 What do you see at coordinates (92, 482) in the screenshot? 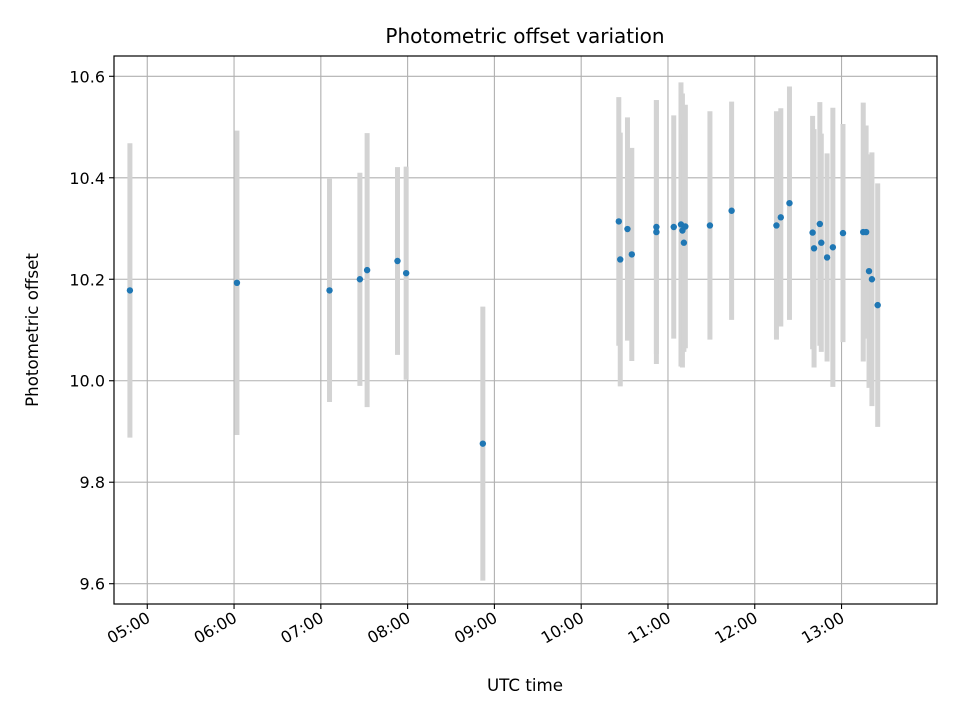
I see `y-tick-label: 9.8` at bounding box center [92, 482].